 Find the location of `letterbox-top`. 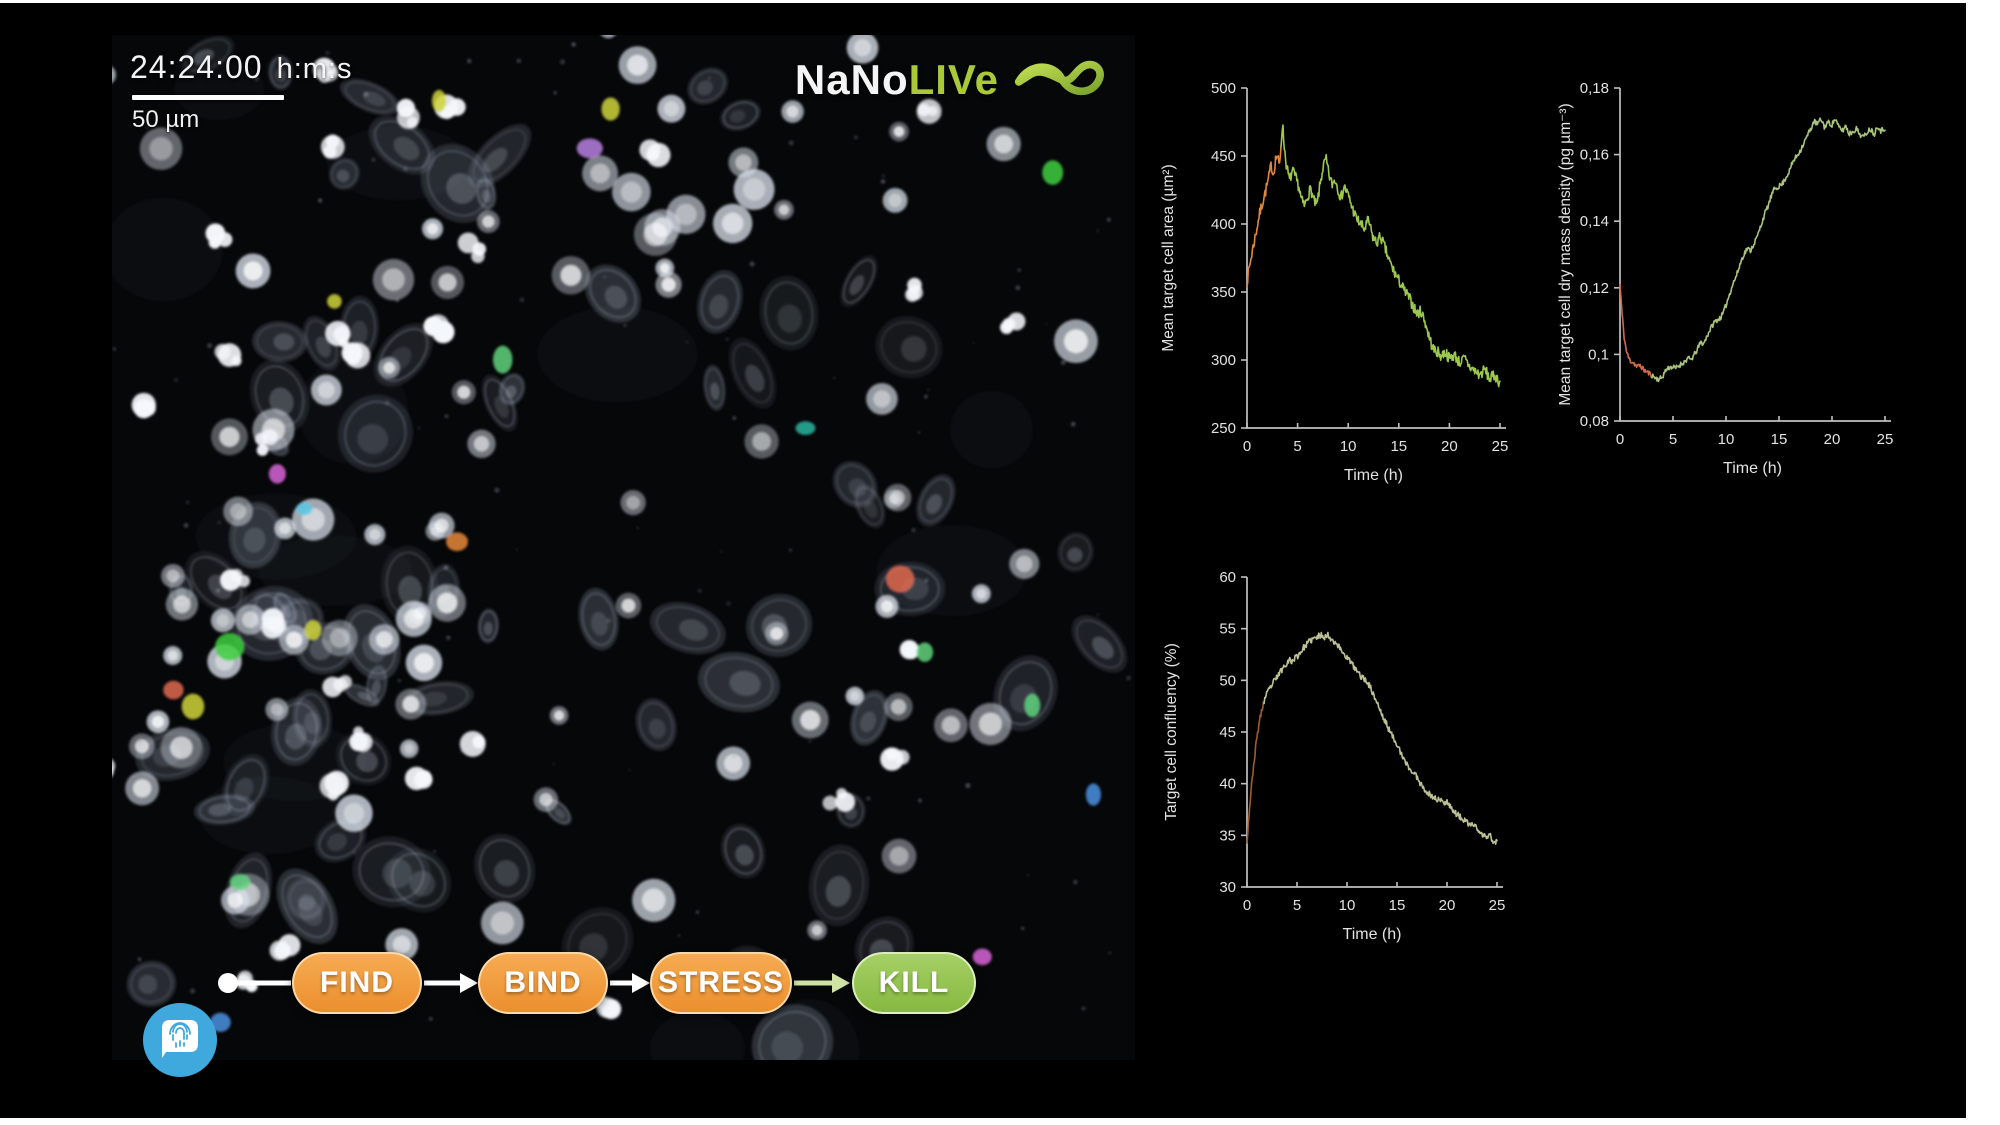

letterbox-top is located at coordinates (1000, 1).